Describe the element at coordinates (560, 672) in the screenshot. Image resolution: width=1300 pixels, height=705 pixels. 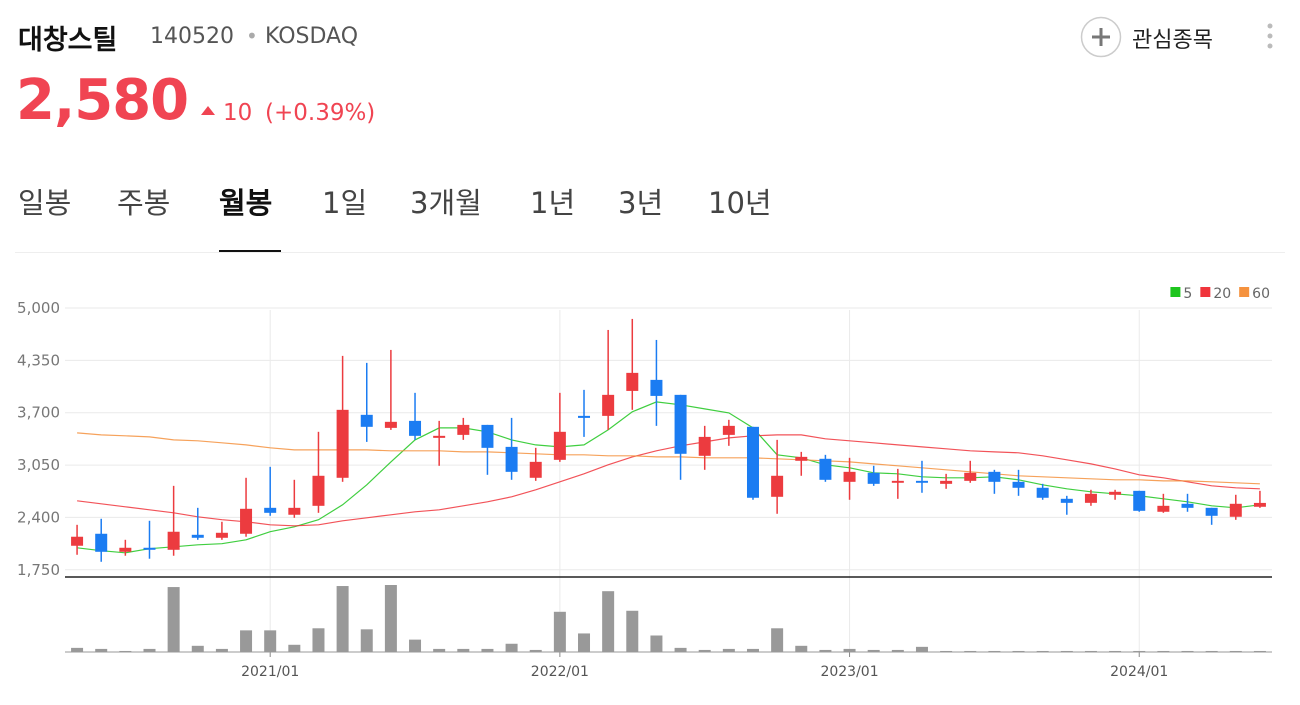
I see `x-tick-label: 2022/01` at that location.